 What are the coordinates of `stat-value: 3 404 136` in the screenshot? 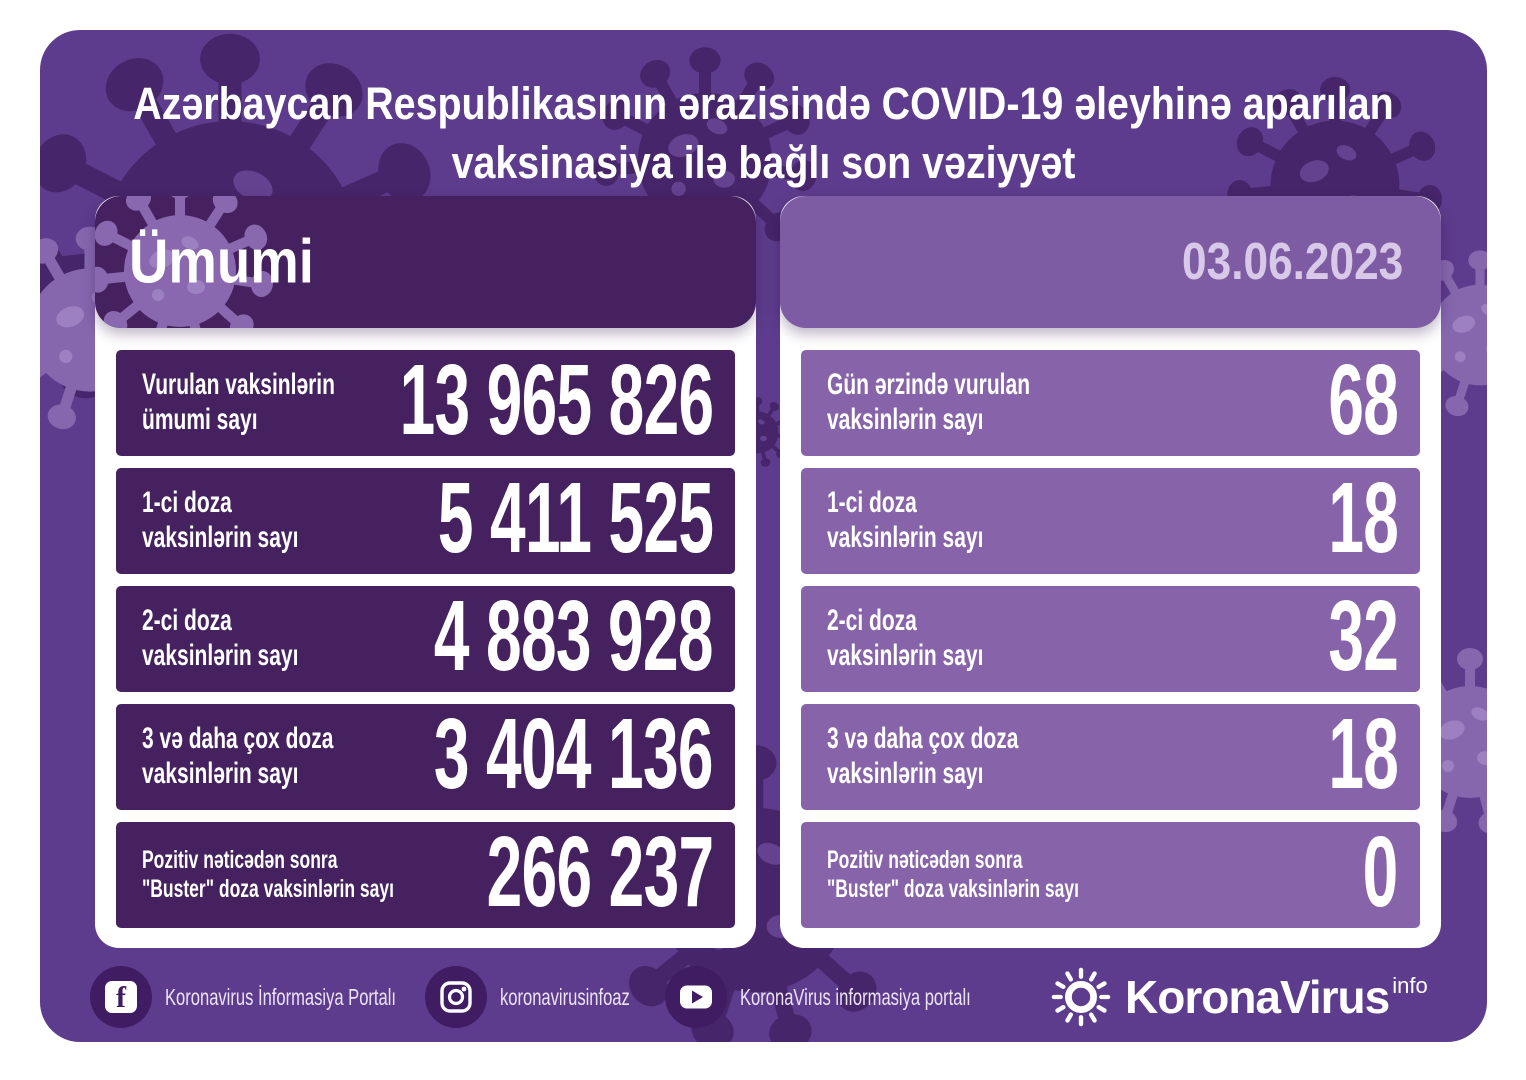 It's located at (574, 754).